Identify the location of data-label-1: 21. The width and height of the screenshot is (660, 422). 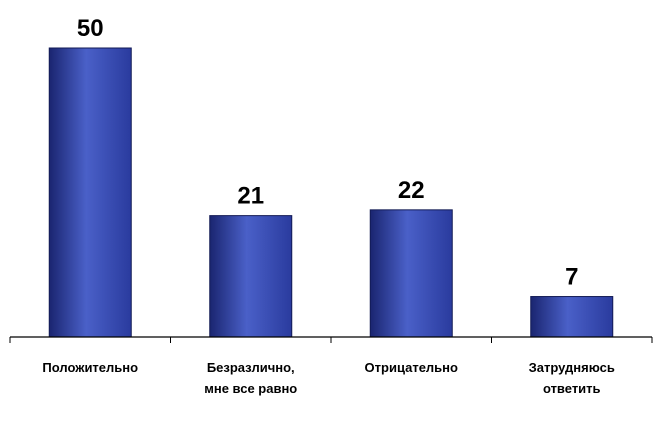
(250, 196).